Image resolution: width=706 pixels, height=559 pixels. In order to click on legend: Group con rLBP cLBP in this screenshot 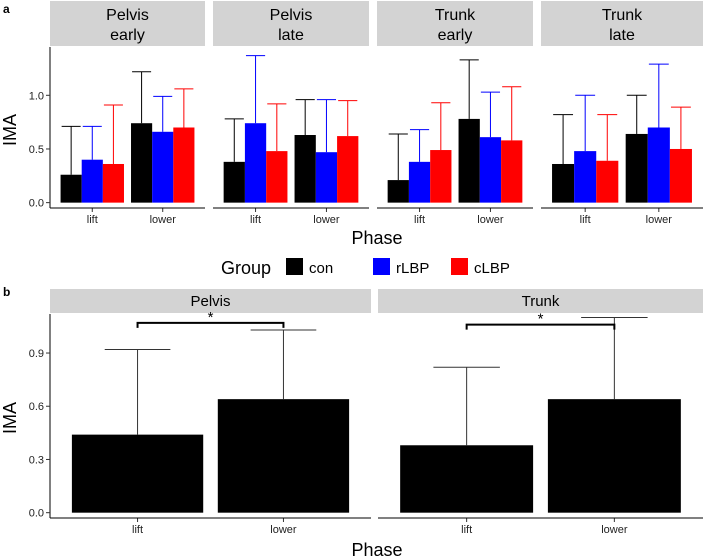, I will do `click(365, 268)`.